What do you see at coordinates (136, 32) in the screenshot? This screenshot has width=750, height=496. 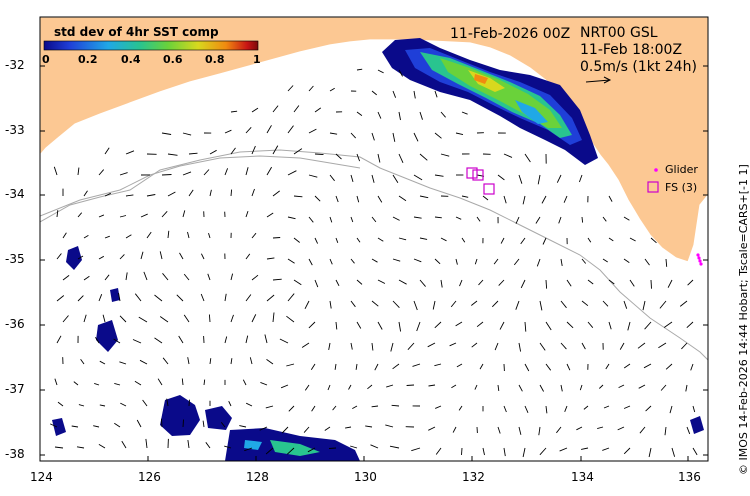 I see `colorbar-title: std dev of 4hr SST comp` at bounding box center [136, 32].